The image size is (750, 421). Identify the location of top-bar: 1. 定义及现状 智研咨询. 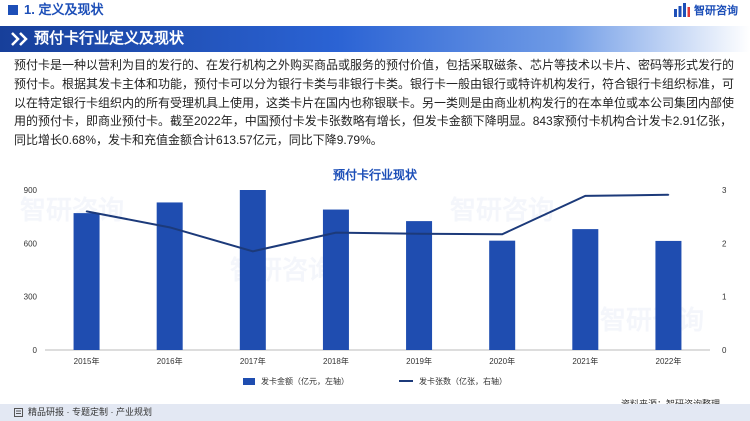
(375, 11).